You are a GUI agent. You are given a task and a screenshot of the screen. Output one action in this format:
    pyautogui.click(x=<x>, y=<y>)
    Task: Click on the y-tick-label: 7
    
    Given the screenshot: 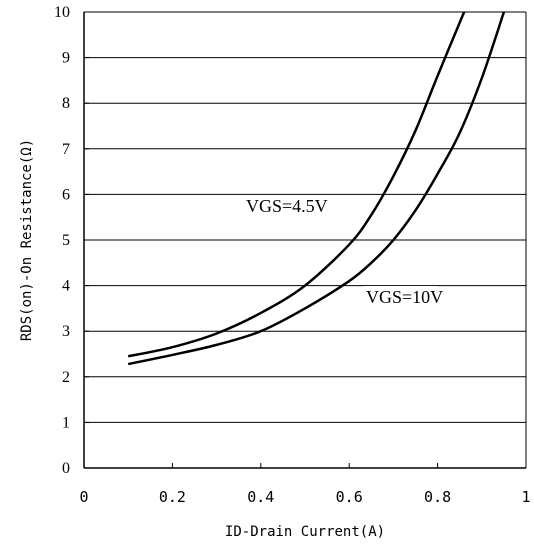 What is the action you would take?
    pyautogui.click(x=66, y=149)
    